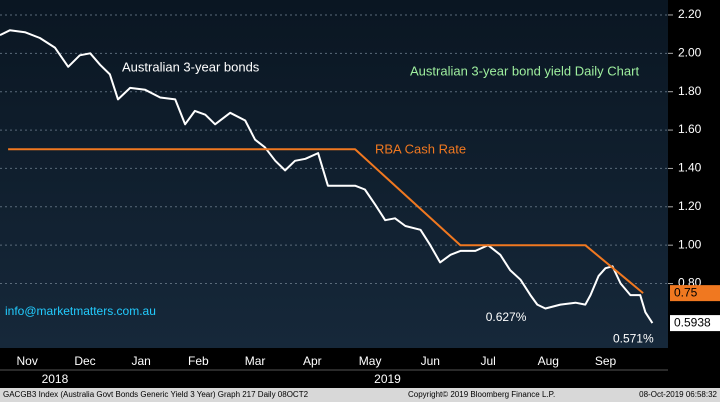 The height and width of the screenshot is (402, 720). I want to click on x-tick-label: Aug, so click(548, 361).